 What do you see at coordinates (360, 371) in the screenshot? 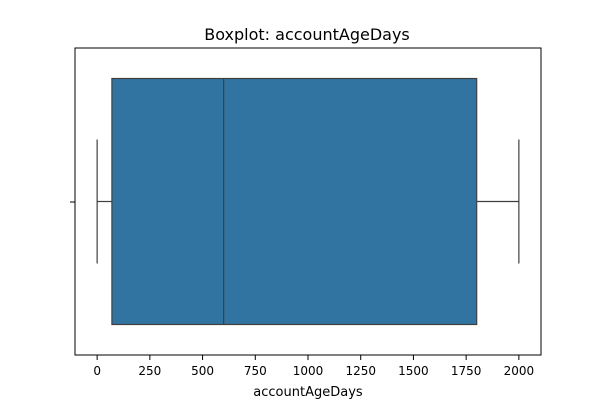
I see `x-tick-label: 1250` at bounding box center [360, 371].